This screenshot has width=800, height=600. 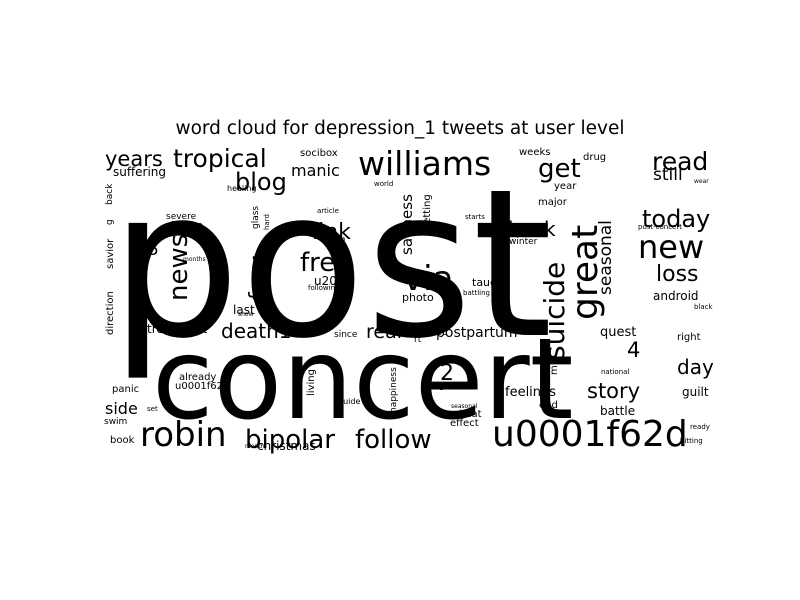 What do you see at coordinates (121, 408) in the screenshot?
I see `word-side: side` at bounding box center [121, 408].